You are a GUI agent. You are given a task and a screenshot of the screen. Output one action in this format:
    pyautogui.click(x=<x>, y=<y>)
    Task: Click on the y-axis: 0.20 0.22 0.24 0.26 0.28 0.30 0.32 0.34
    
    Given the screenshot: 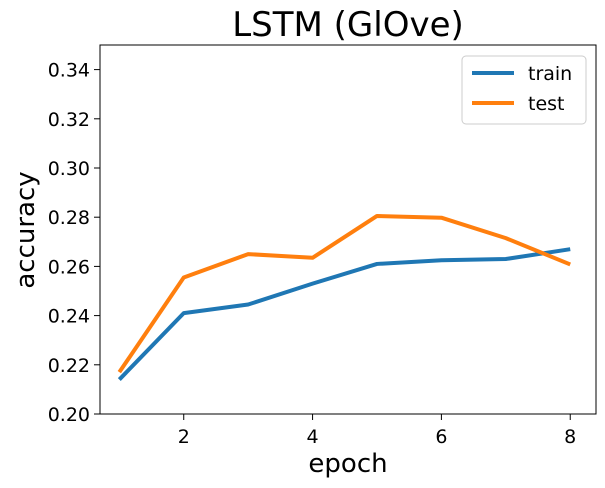 What is the action you would take?
    pyautogui.click(x=74, y=243)
    